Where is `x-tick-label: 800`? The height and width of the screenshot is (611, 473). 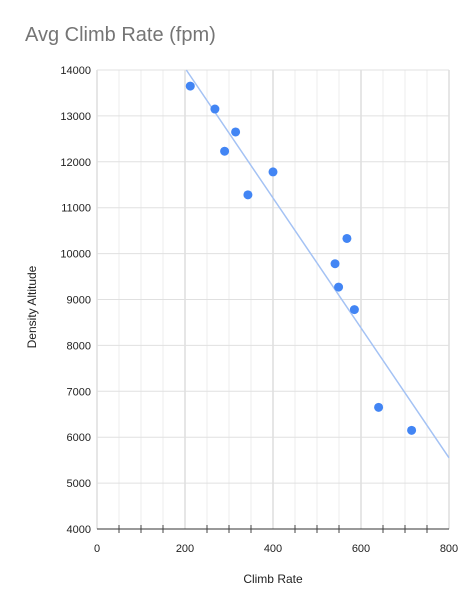
x-tick-label: 800 is located at coordinates (449, 549).